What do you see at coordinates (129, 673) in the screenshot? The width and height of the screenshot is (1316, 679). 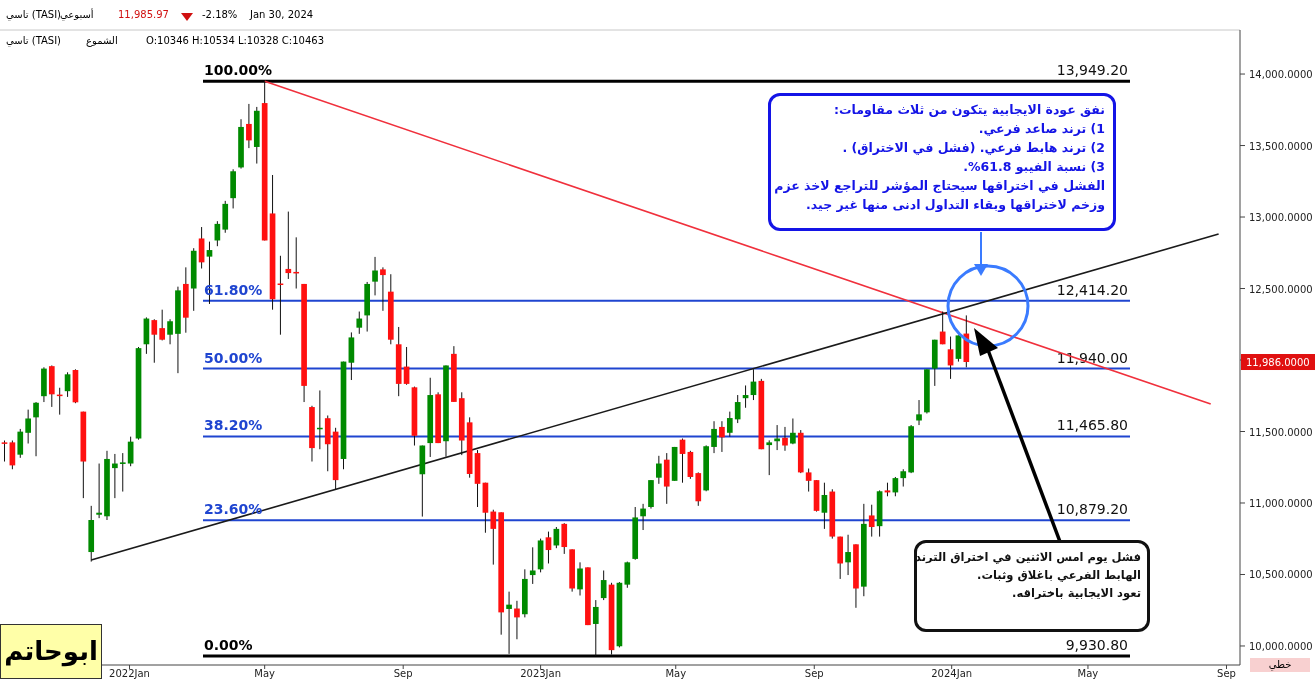 I see `x-tick-label: 2022Jan` at bounding box center [129, 673].